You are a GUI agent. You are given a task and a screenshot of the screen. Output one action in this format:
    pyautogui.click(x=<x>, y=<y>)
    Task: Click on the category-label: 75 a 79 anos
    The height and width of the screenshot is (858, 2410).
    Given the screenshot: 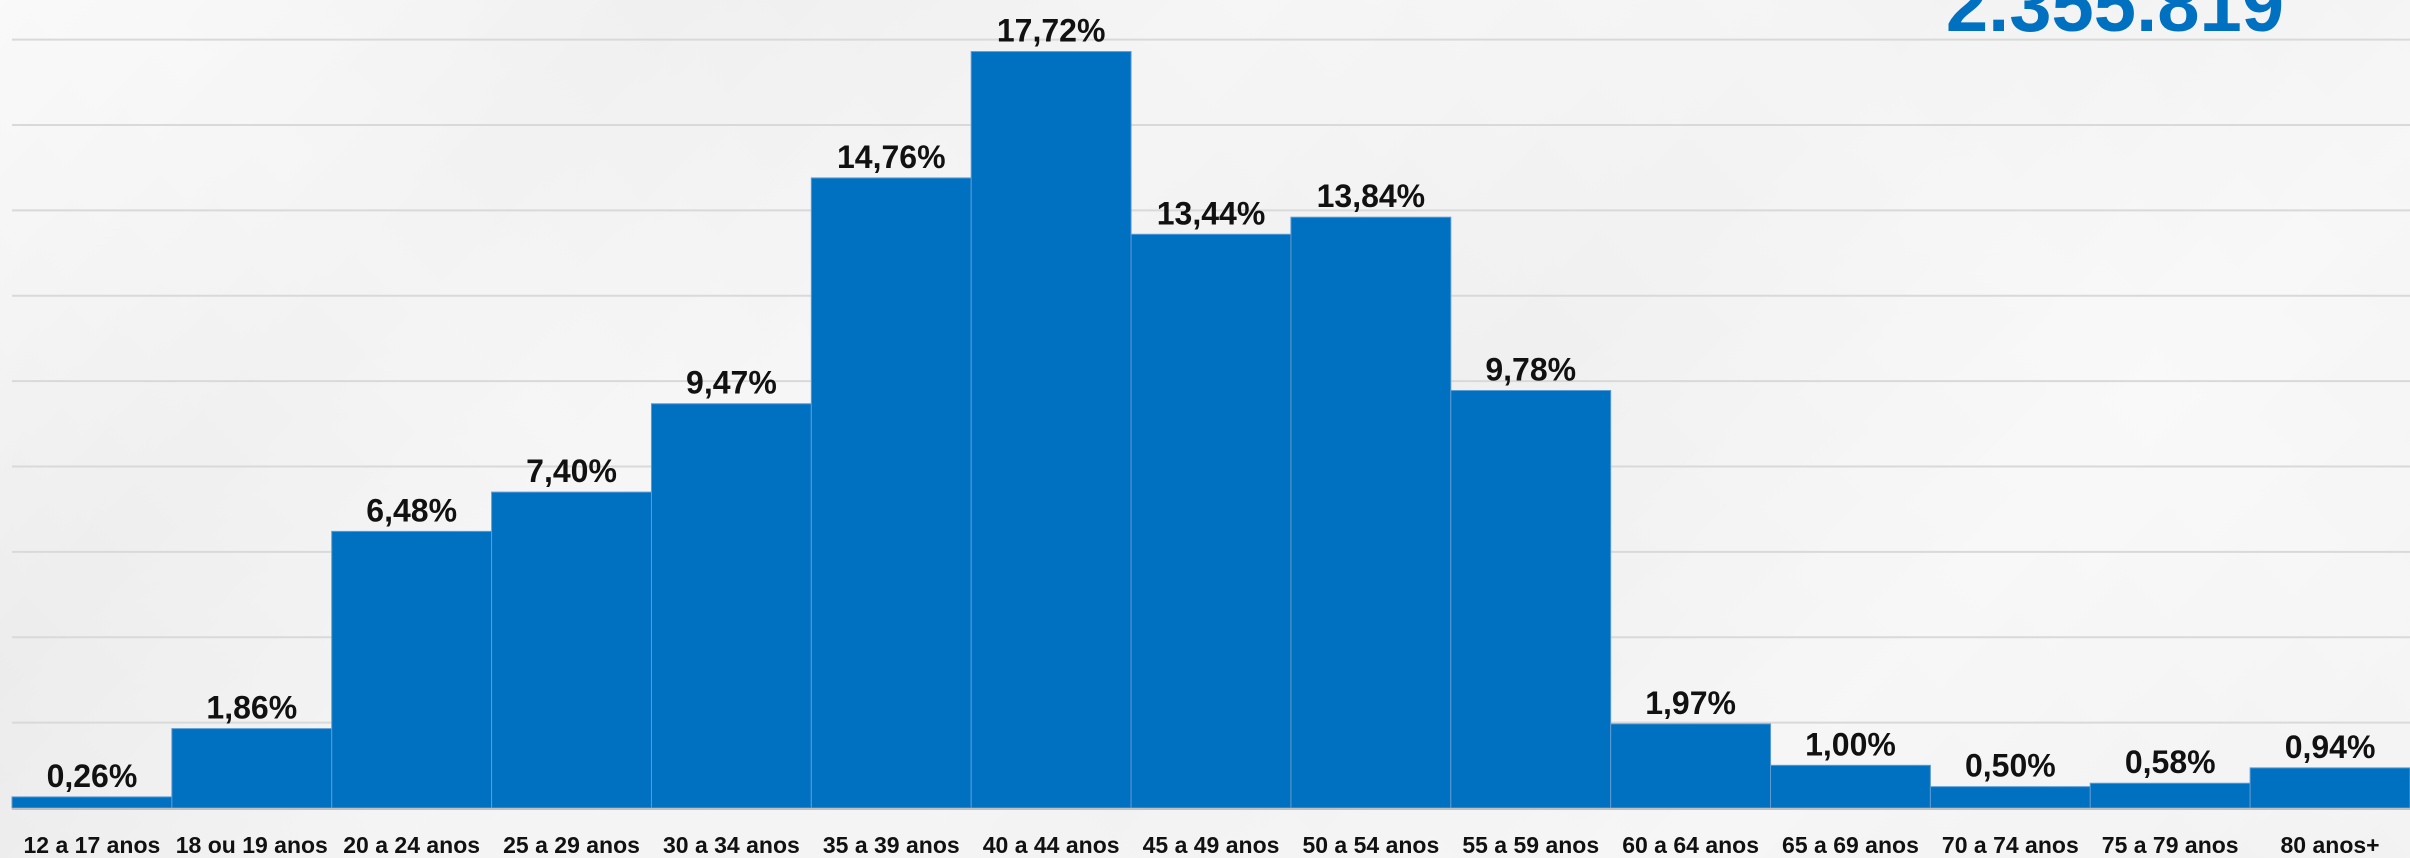 What is the action you would take?
    pyautogui.click(x=2170, y=845)
    